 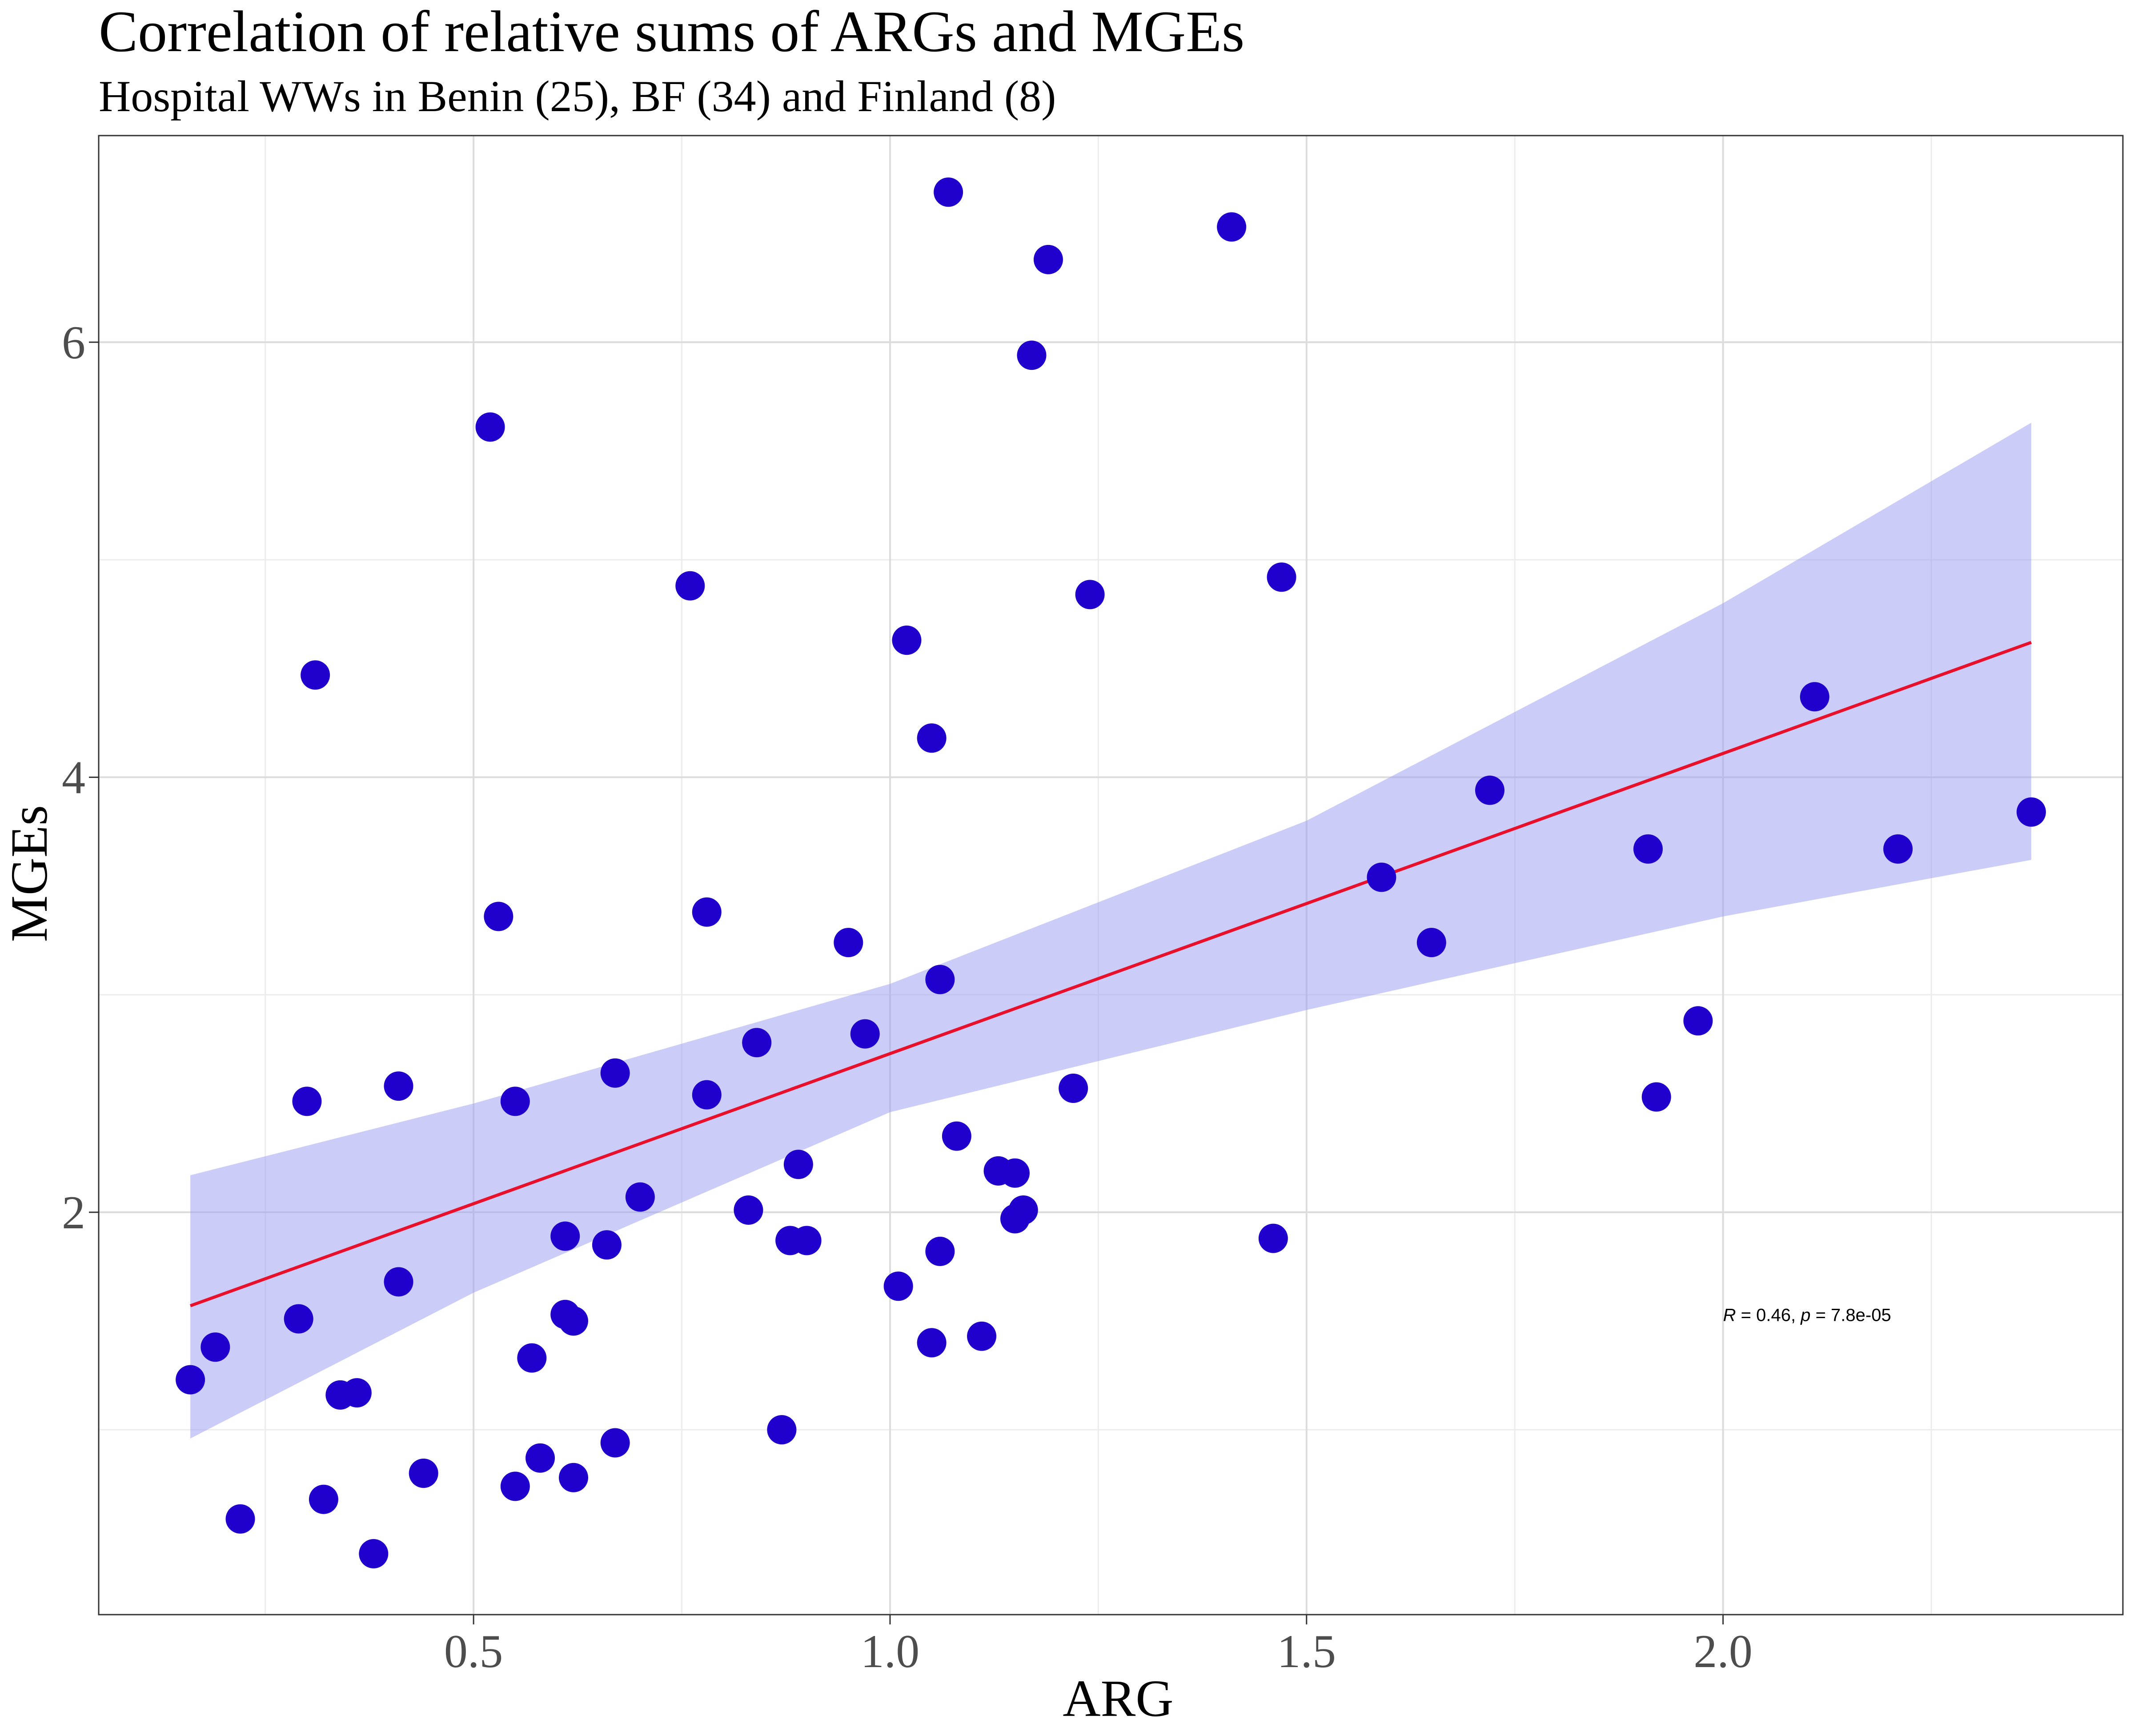 What do you see at coordinates (74, 777) in the screenshot?
I see `y-tick-label: 4` at bounding box center [74, 777].